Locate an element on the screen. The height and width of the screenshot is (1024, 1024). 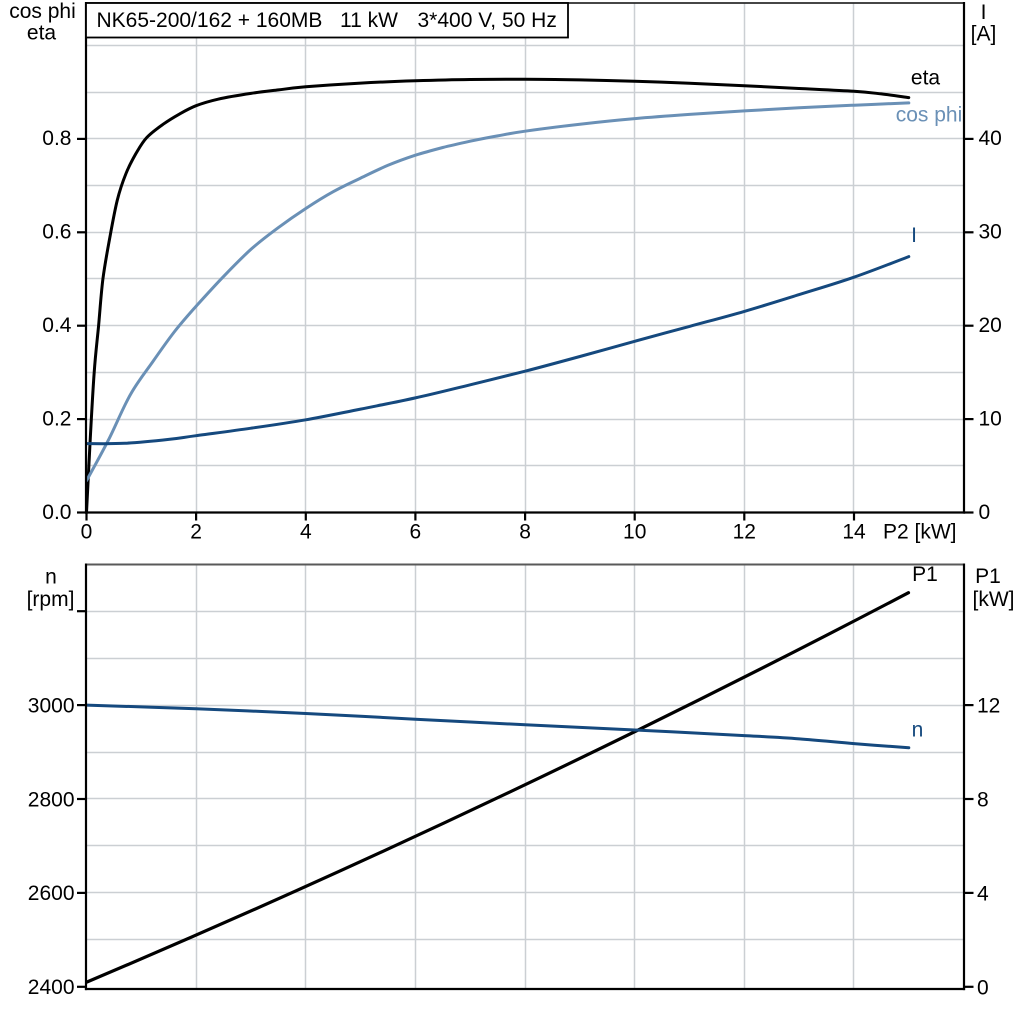
svg-text: [A] is located at coordinates (984, 34).